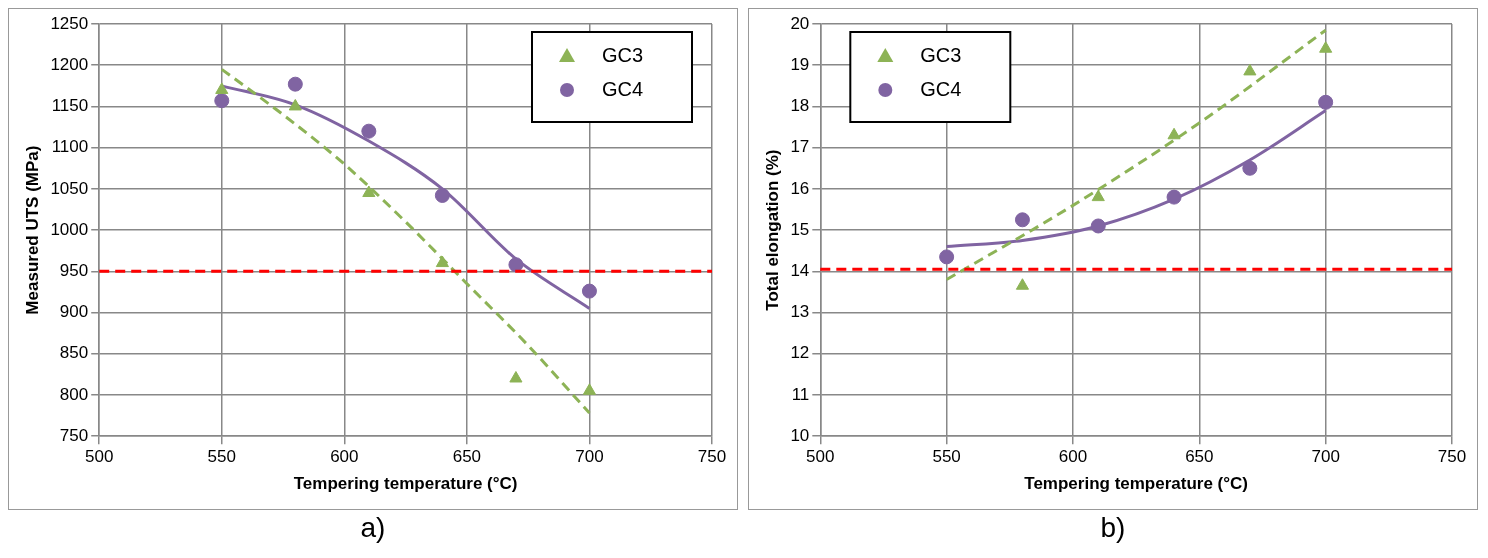 The image size is (1488, 558). I want to click on y-tick-label: 1200, so click(69, 64).